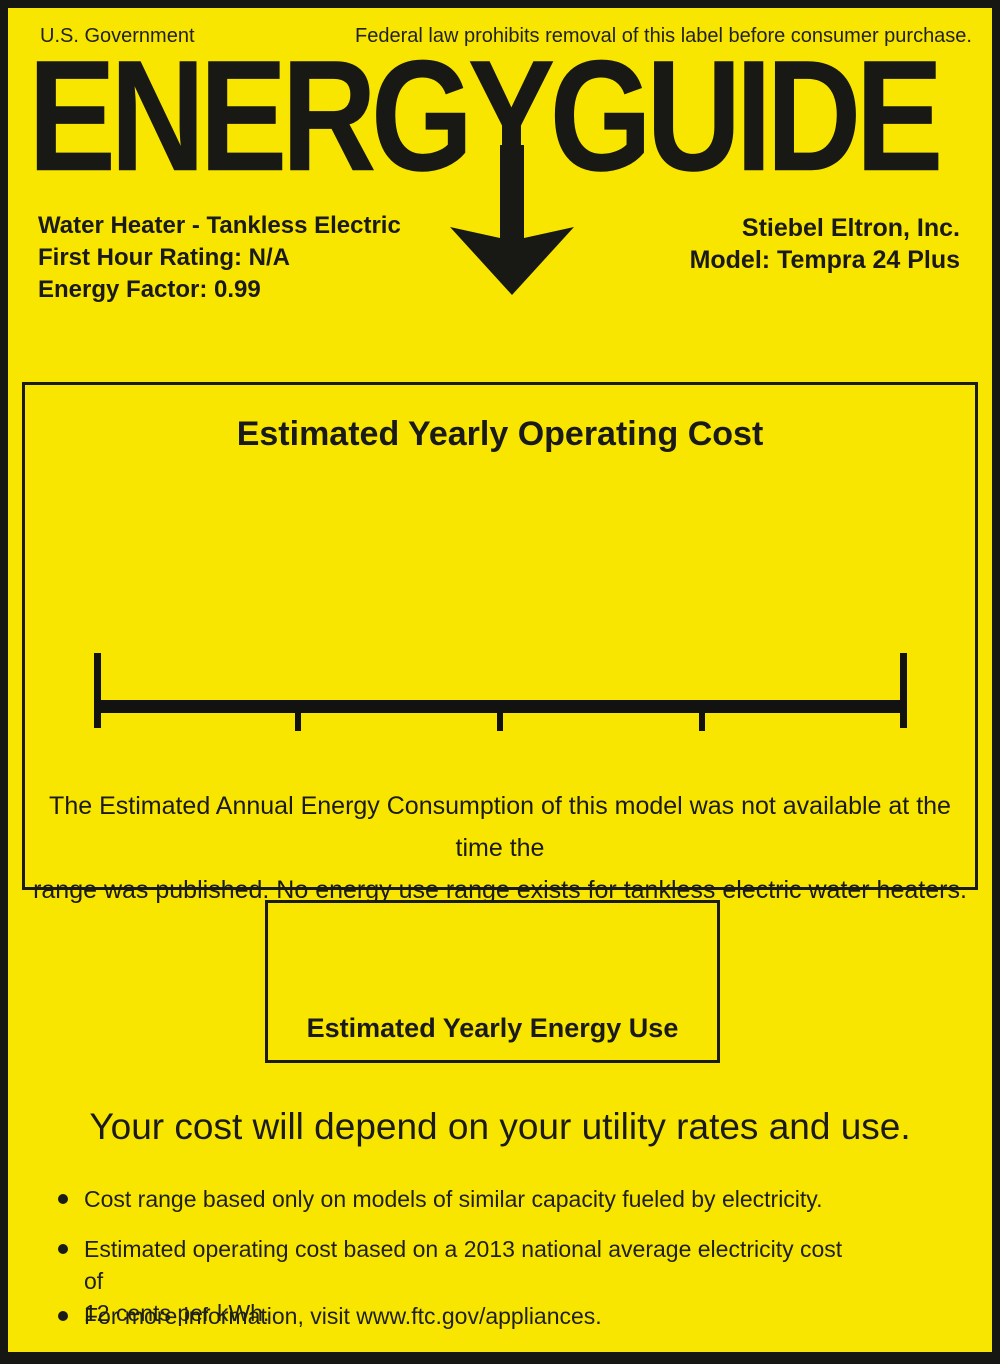  I want to click on operating-cost-title: Estimated Yearly Operating Cost, so click(500, 434).